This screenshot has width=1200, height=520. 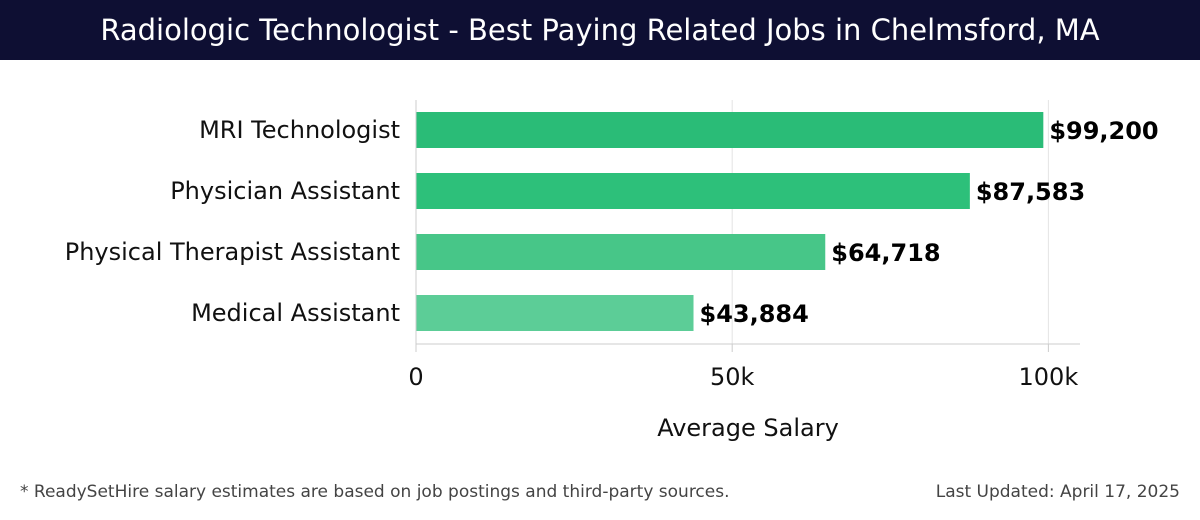 What do you see at coordinates (299, 130) in the screenshot?
I see `category-label: MRI Technologist` at bounding box center [299, 130].